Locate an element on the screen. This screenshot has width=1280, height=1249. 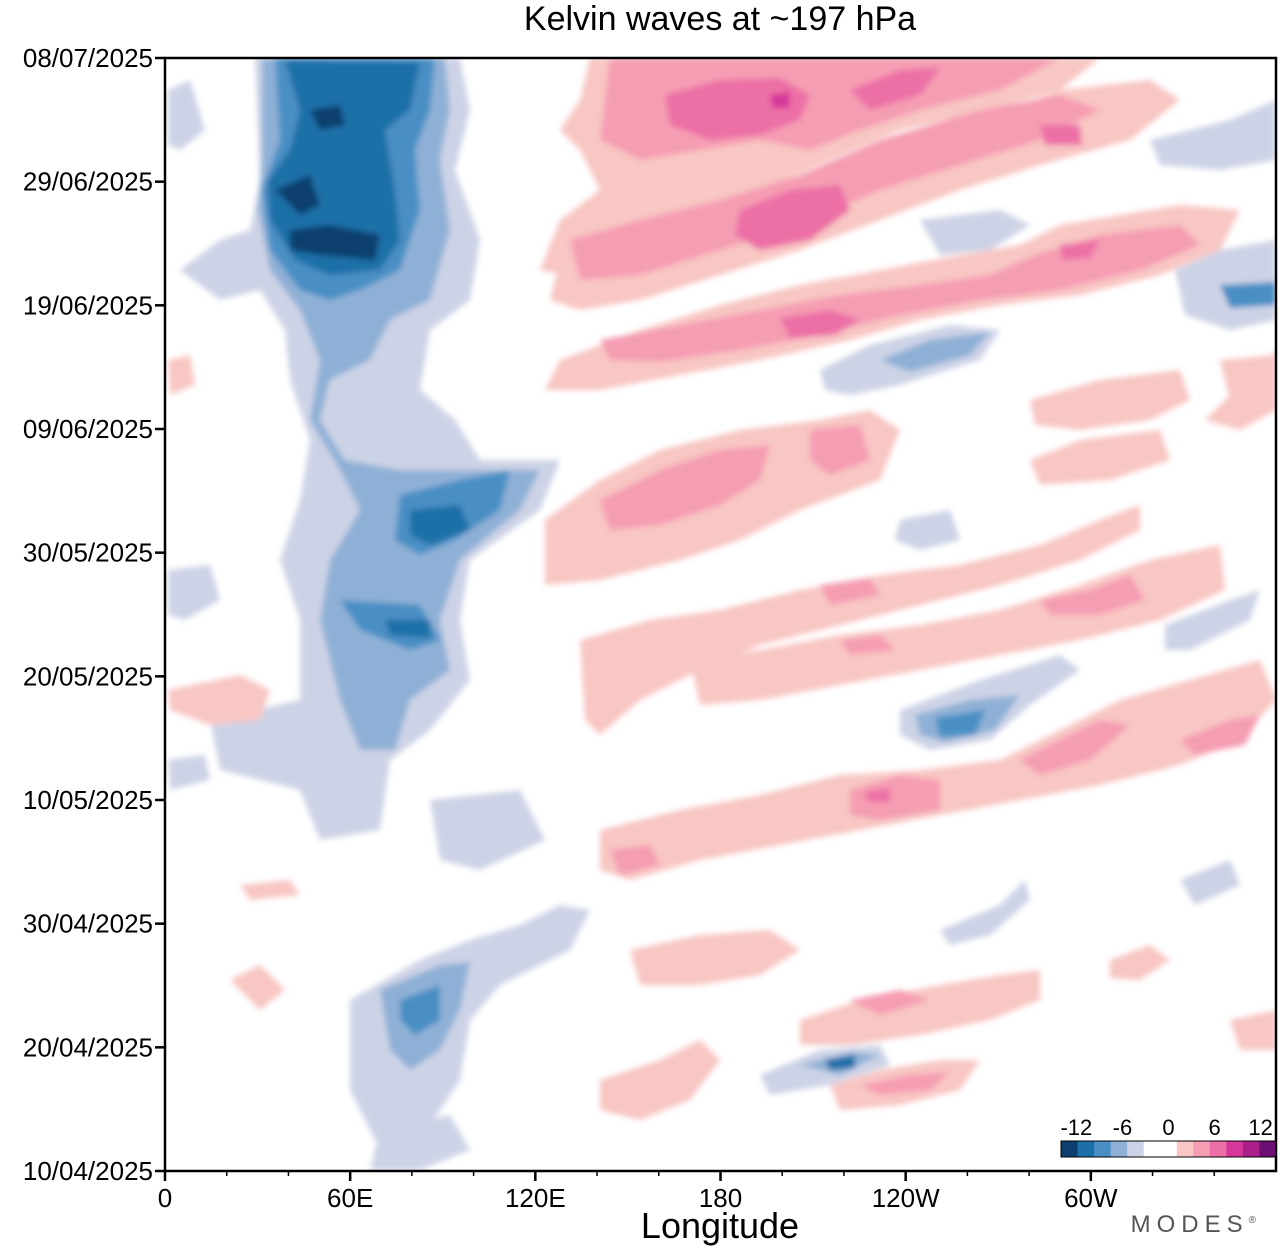
y-tick-label: 30/05/2025 is located at coordinates (88, 553).